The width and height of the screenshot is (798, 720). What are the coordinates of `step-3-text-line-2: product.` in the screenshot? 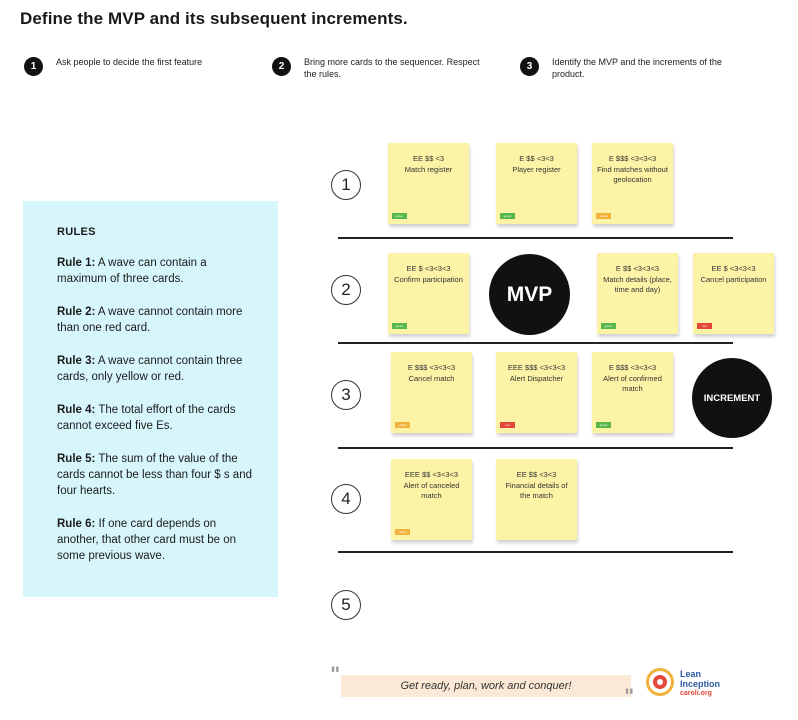 It's located at (568, 74).